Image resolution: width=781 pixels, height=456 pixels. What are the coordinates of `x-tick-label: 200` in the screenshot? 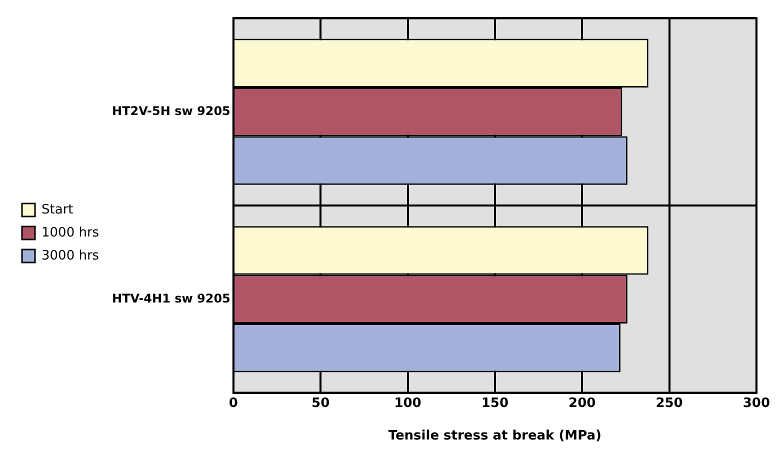 It's located at (582, 403).